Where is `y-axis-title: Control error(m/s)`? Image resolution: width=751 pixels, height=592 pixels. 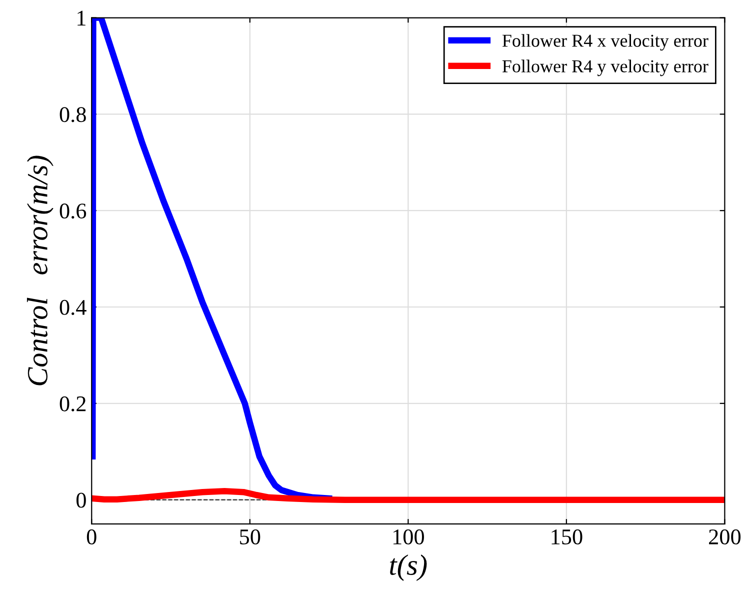
y-axis-title: Control error(m/s) is located at coordinates (40, 271).